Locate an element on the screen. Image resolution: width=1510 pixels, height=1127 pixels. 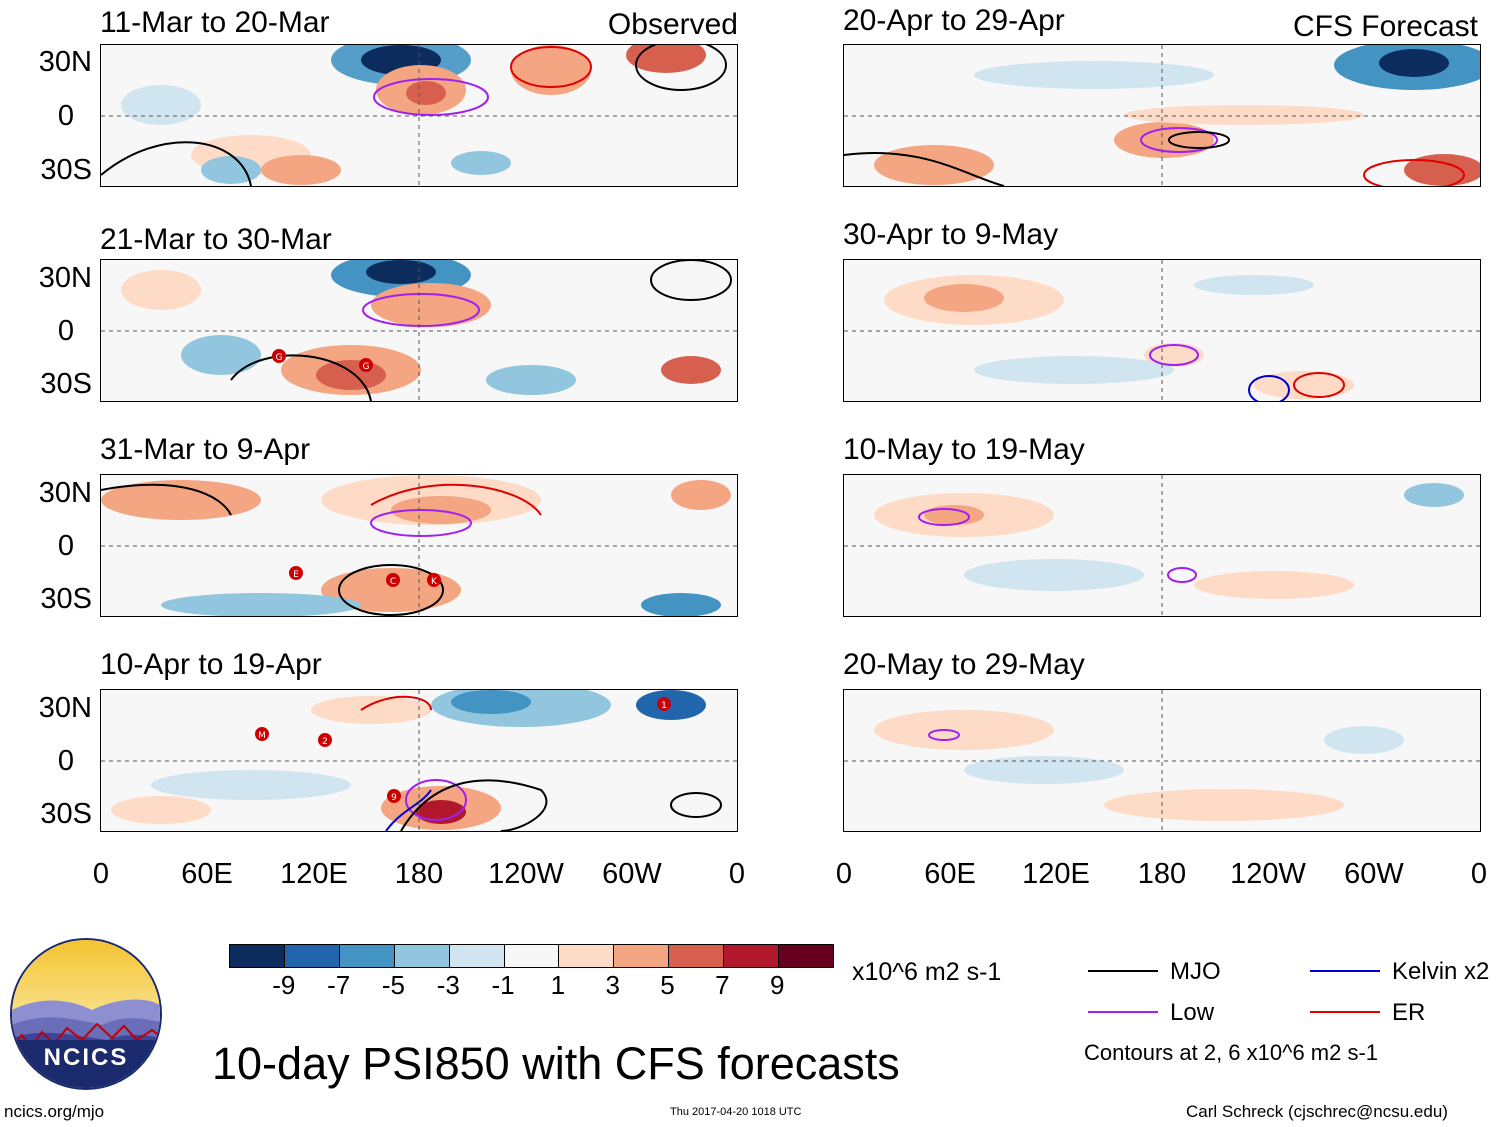
svg-text: G is located at coordinates (366, 367).